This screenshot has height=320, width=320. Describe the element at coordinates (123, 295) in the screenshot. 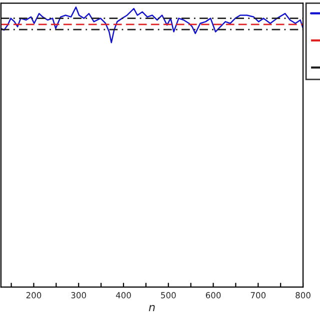

I see `x-tick-label: 400` at that location.